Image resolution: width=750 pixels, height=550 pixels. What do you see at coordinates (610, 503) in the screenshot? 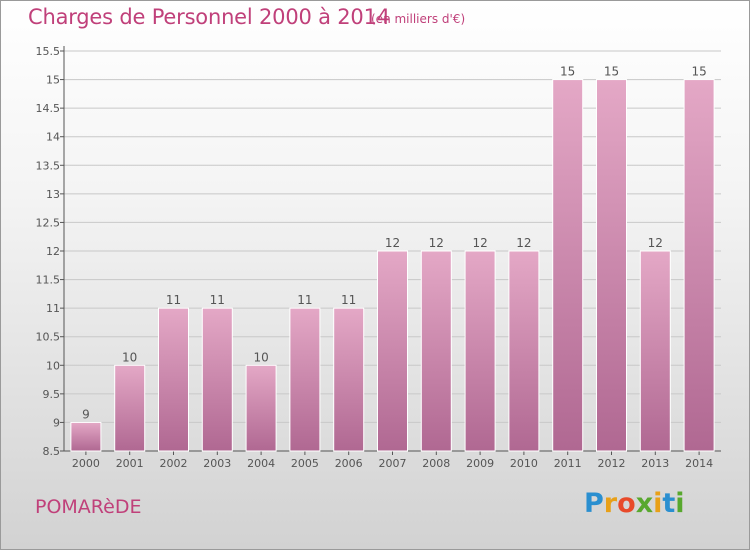
I see `logo-letter: r` at bounding box center [610, 503].